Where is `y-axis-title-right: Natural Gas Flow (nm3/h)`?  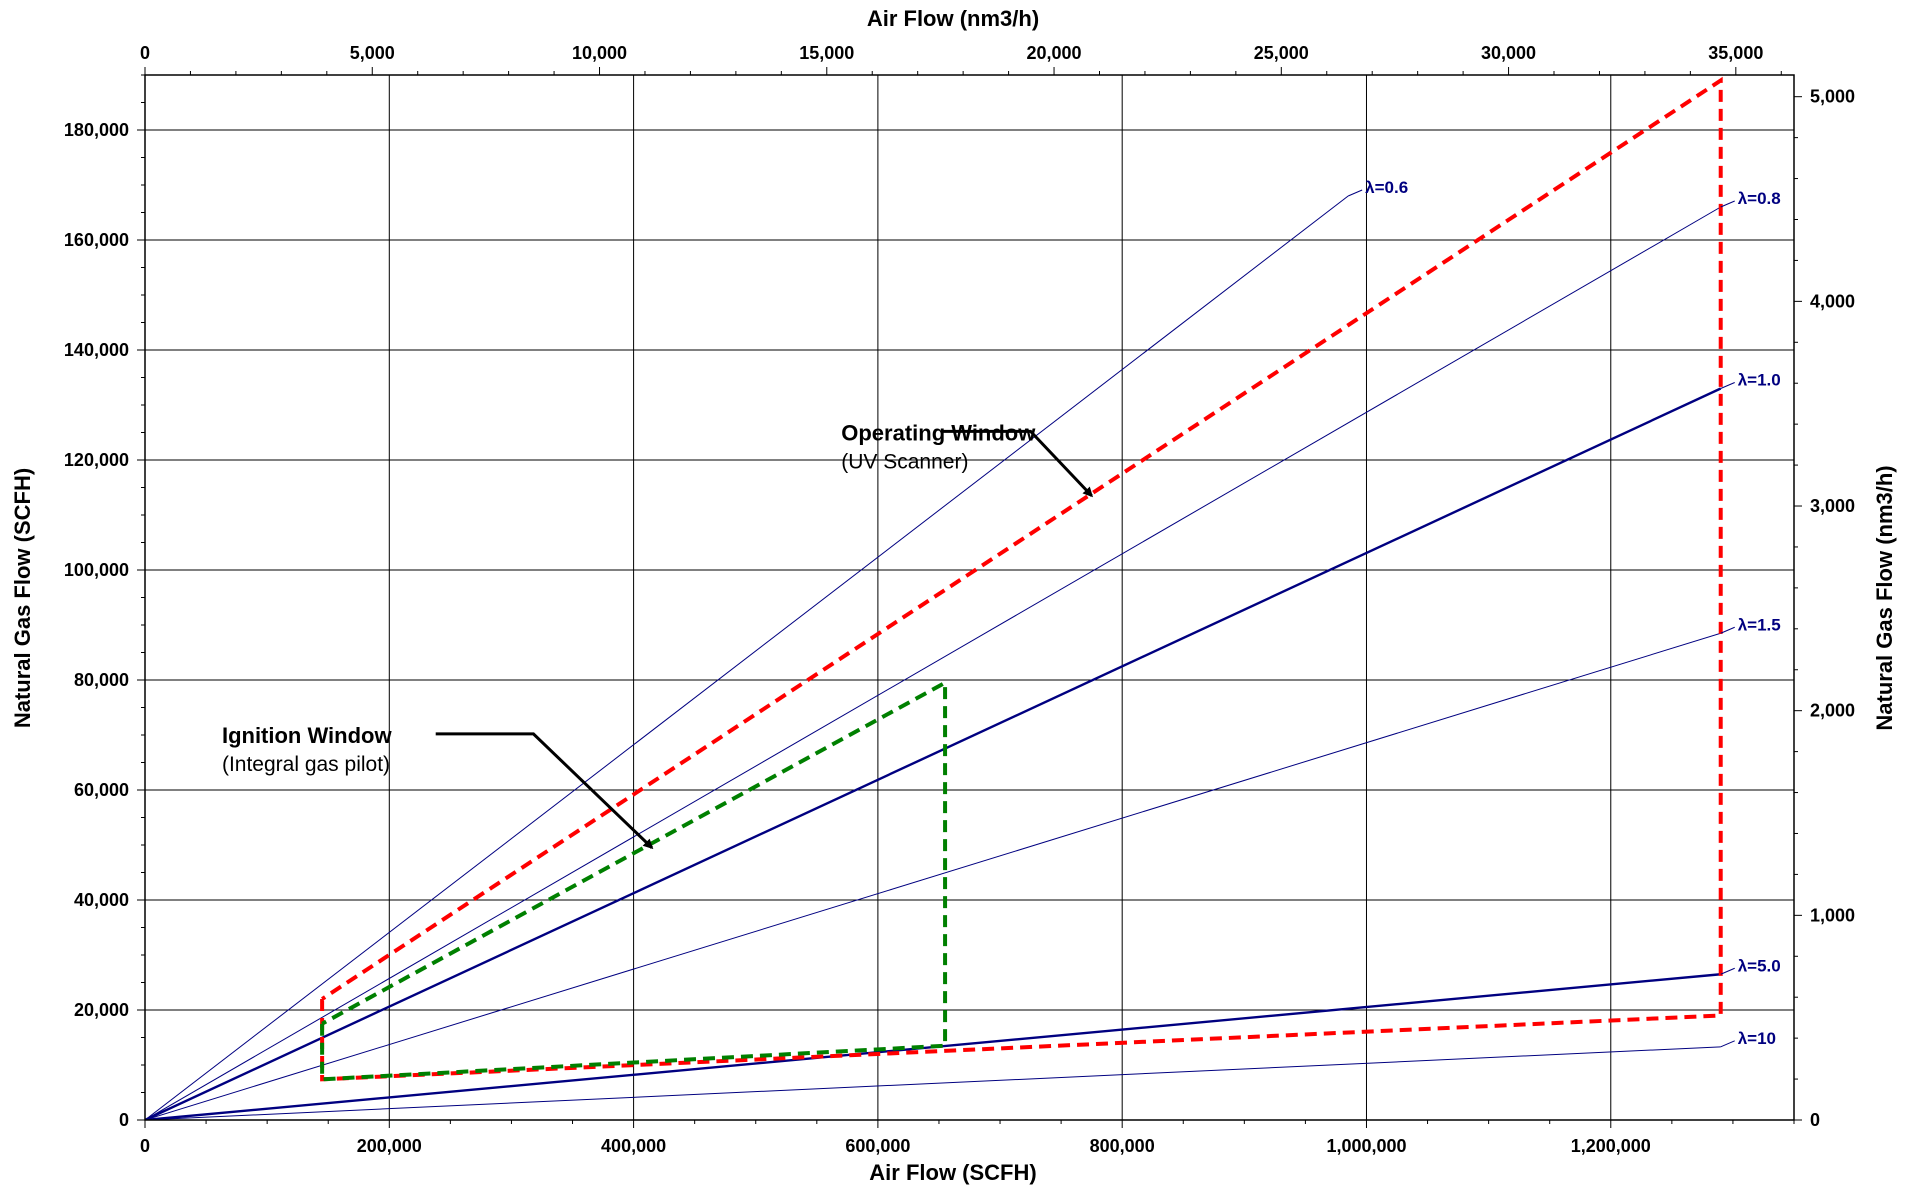
y-axis-title-right: Natural Gas Flow (nm3/h) is located at coordinates (1884, 597).